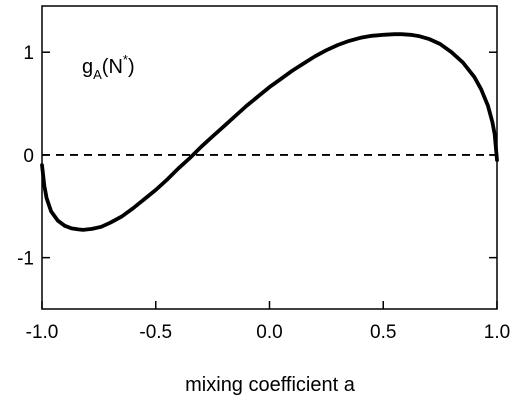  Describe the element at coordinates (155, 332) in the screenshot. I see `x-tick-label: -0.5` at that location.